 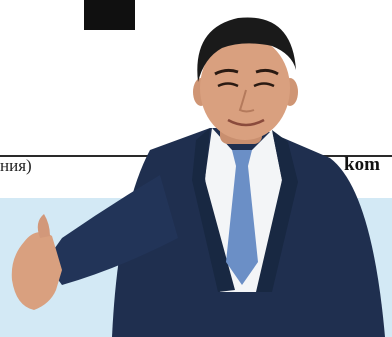 I want to click on left-lapel, so click(x=213, y=210).